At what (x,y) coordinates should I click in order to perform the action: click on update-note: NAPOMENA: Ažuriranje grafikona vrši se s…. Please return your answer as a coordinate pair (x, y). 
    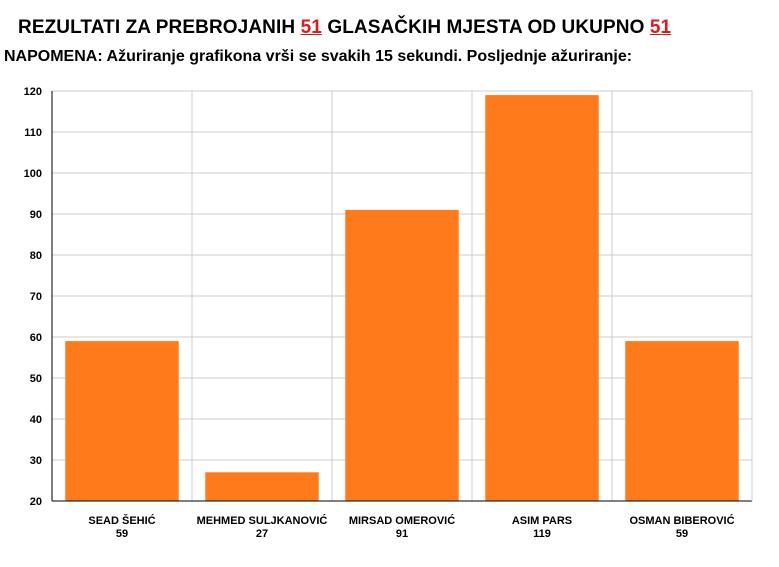
    Looking at the image, I should click on (318, 56).